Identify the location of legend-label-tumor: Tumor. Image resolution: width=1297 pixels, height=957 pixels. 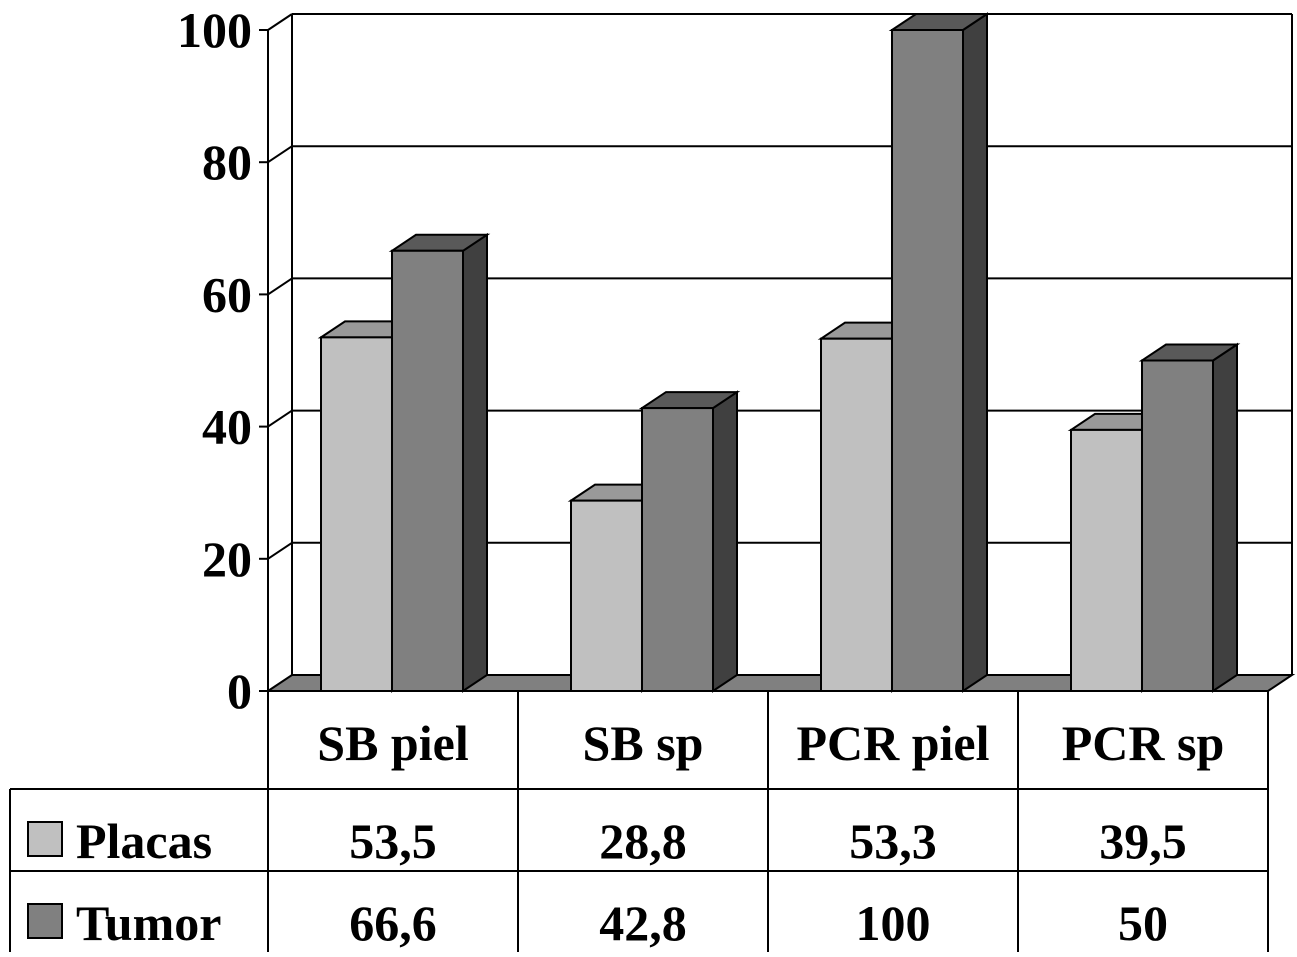
(148, 923).